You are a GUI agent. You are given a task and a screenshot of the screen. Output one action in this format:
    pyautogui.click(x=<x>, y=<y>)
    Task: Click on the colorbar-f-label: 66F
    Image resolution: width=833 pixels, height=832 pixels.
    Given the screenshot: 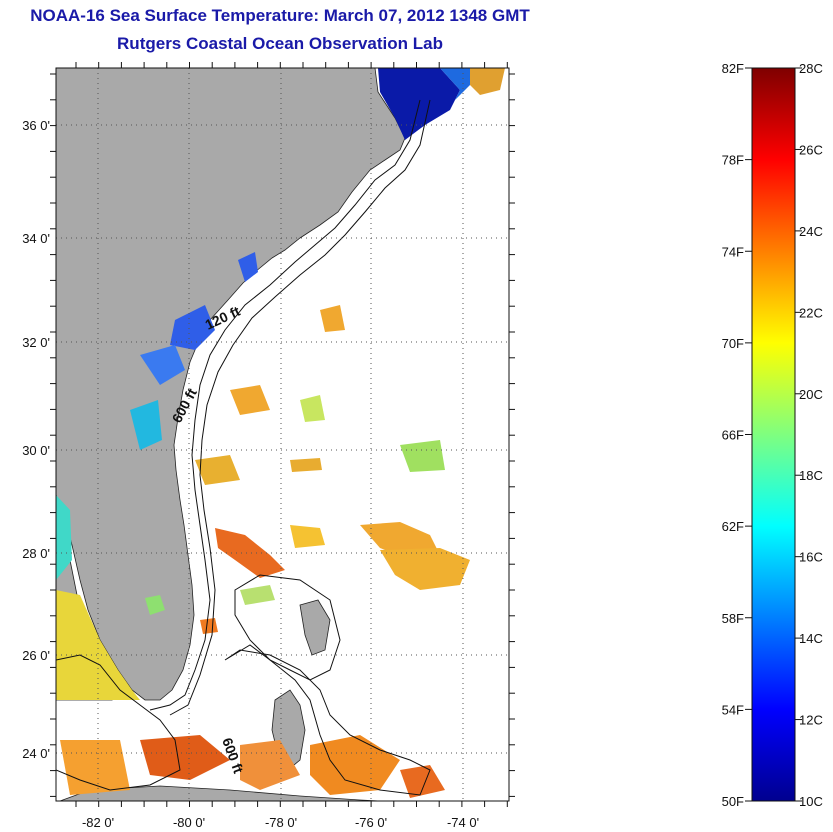 What is the action you would take?
    pyautogui.click(x=733, y=435)
    